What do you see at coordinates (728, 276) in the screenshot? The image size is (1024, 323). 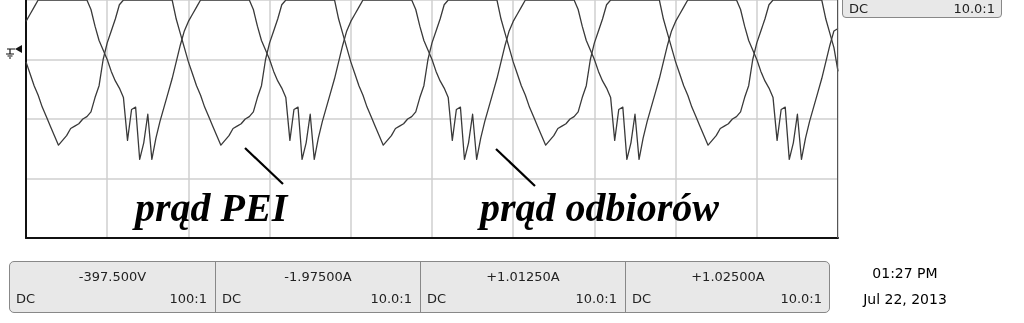 I see `text: +1.02500A` at bounding box center [728, 276].